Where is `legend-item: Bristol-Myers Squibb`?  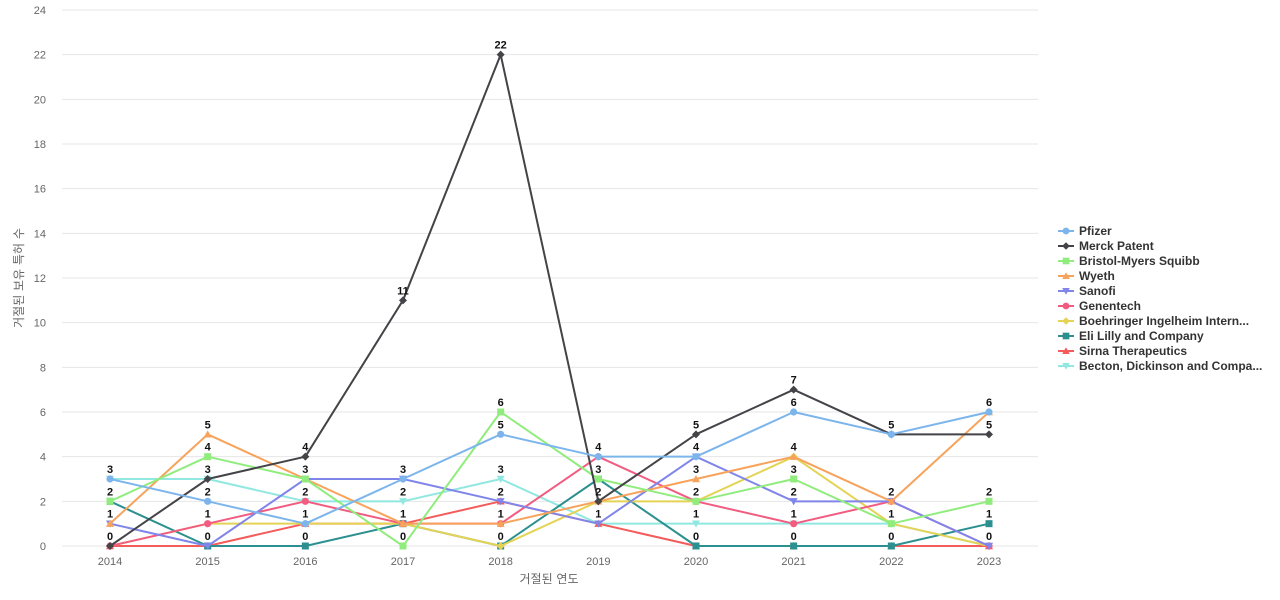 legend-item: Bristol-Myers Squibb is located at coordinates (1129, 261).